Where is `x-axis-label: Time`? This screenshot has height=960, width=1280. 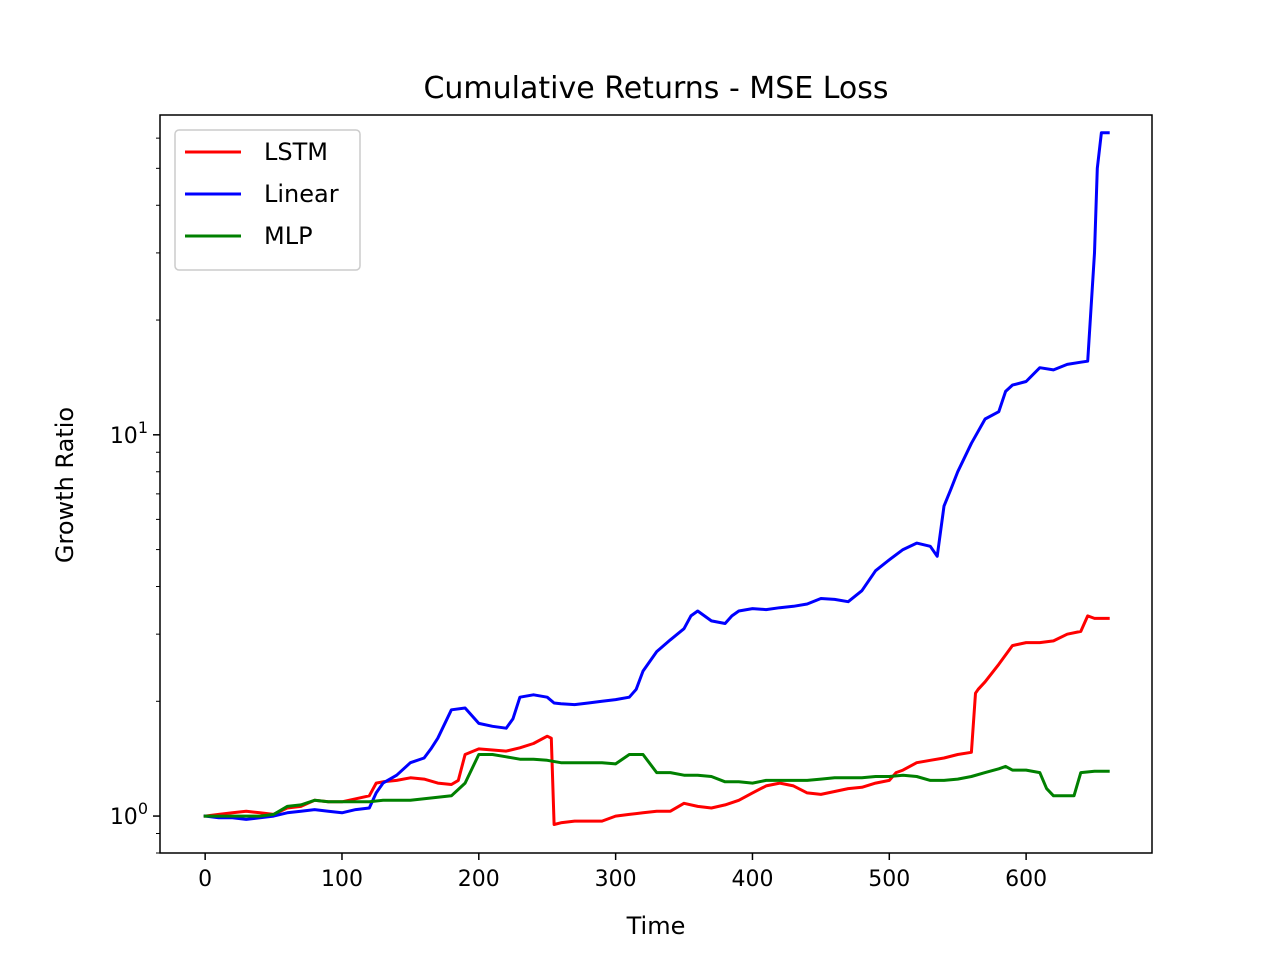
x-axis-label: Time is located at coordinates (656, 926).